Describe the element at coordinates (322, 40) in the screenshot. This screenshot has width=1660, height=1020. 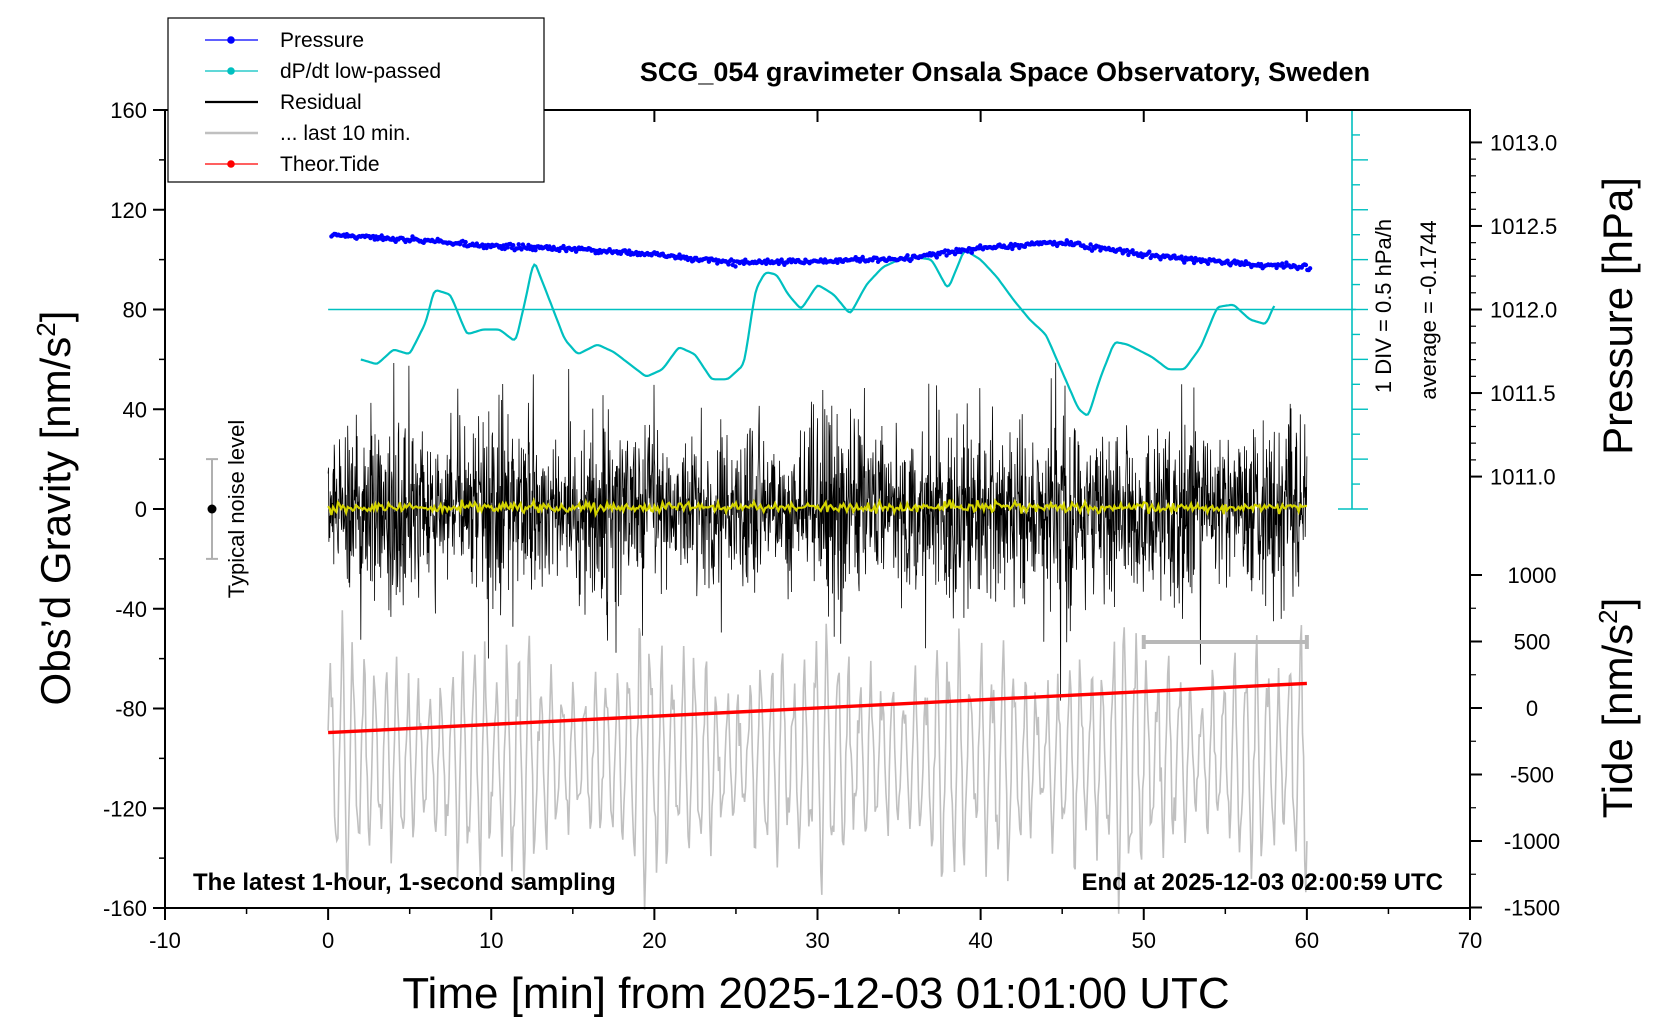
I see `legend-entry: Pressure` at that location.